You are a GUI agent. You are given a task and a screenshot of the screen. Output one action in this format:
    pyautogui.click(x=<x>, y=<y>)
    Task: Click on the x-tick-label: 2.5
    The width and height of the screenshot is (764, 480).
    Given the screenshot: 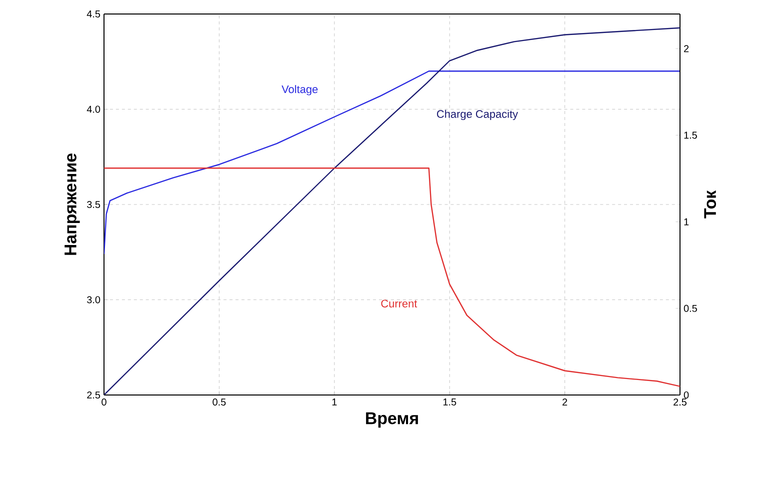 What is the action you would take?
    pyautogui.click(x=680, y=402)
    